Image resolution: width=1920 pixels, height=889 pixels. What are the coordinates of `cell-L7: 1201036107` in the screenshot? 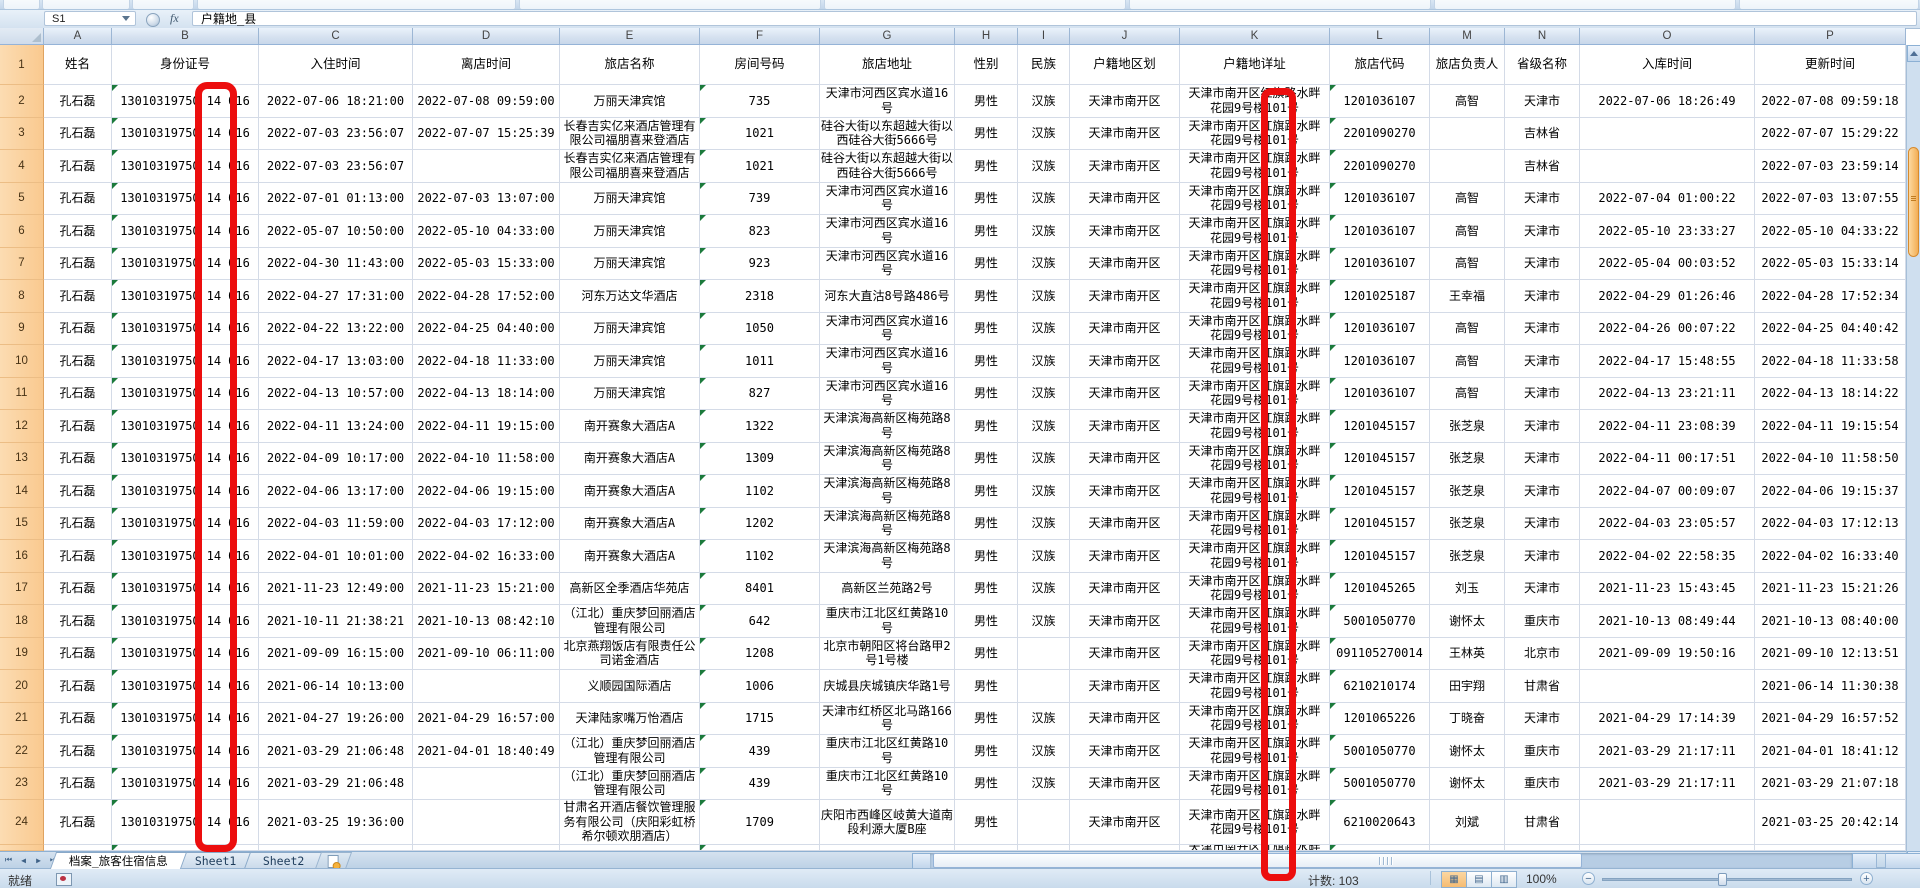 It's located at (1380, 263).